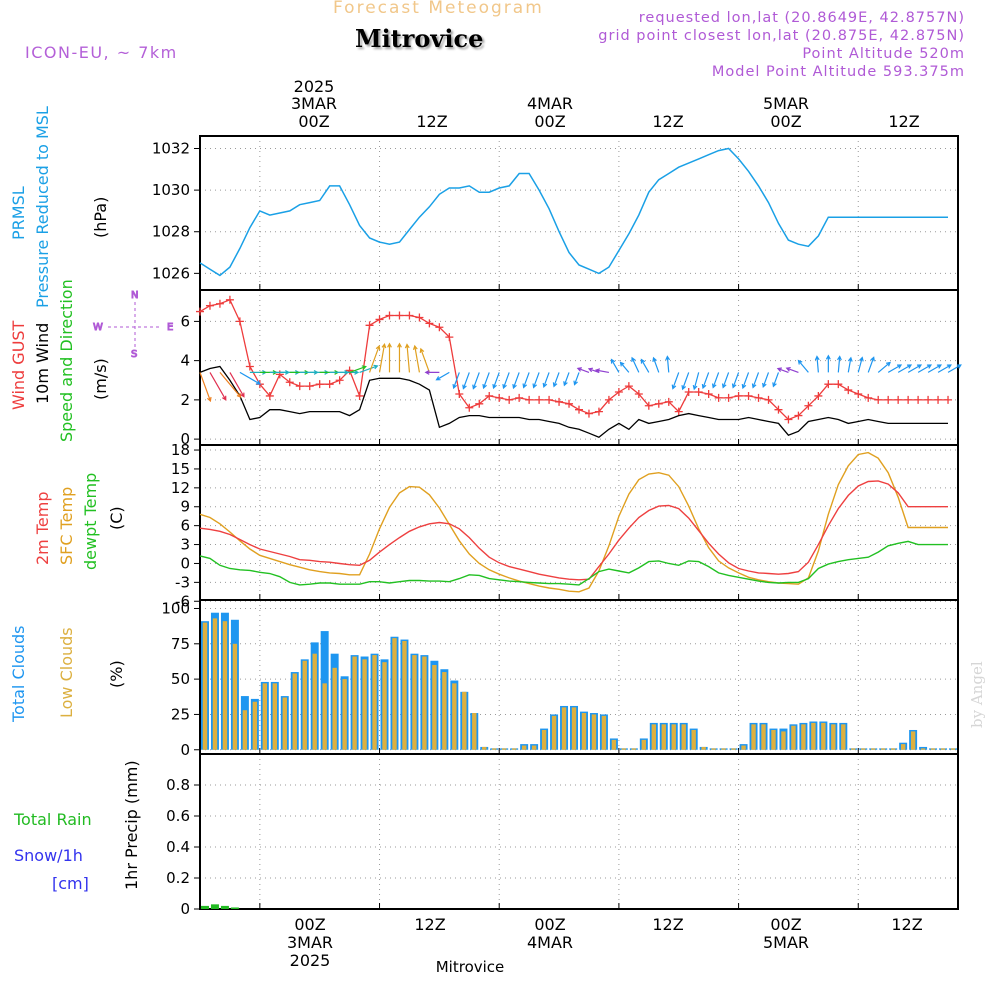 The height and width of the screenshot is (1000, 1000). I want to click on bottom-date-label-1: 3MAR, so click(310, 942).